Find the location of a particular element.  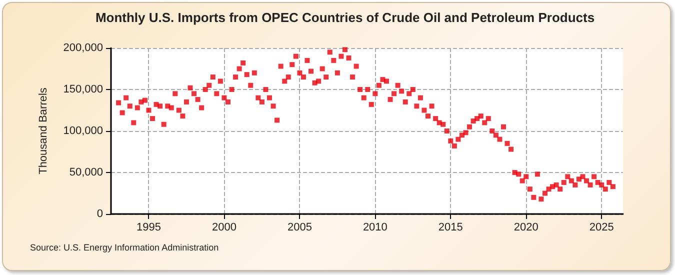

y-tick-label: 50,000 is located at coordinates (86, 172).